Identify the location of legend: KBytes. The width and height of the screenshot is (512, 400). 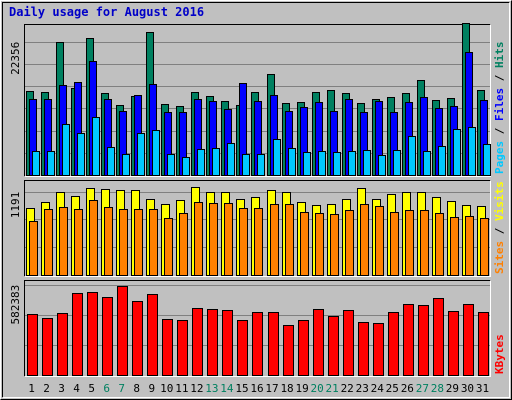
(499, 354).